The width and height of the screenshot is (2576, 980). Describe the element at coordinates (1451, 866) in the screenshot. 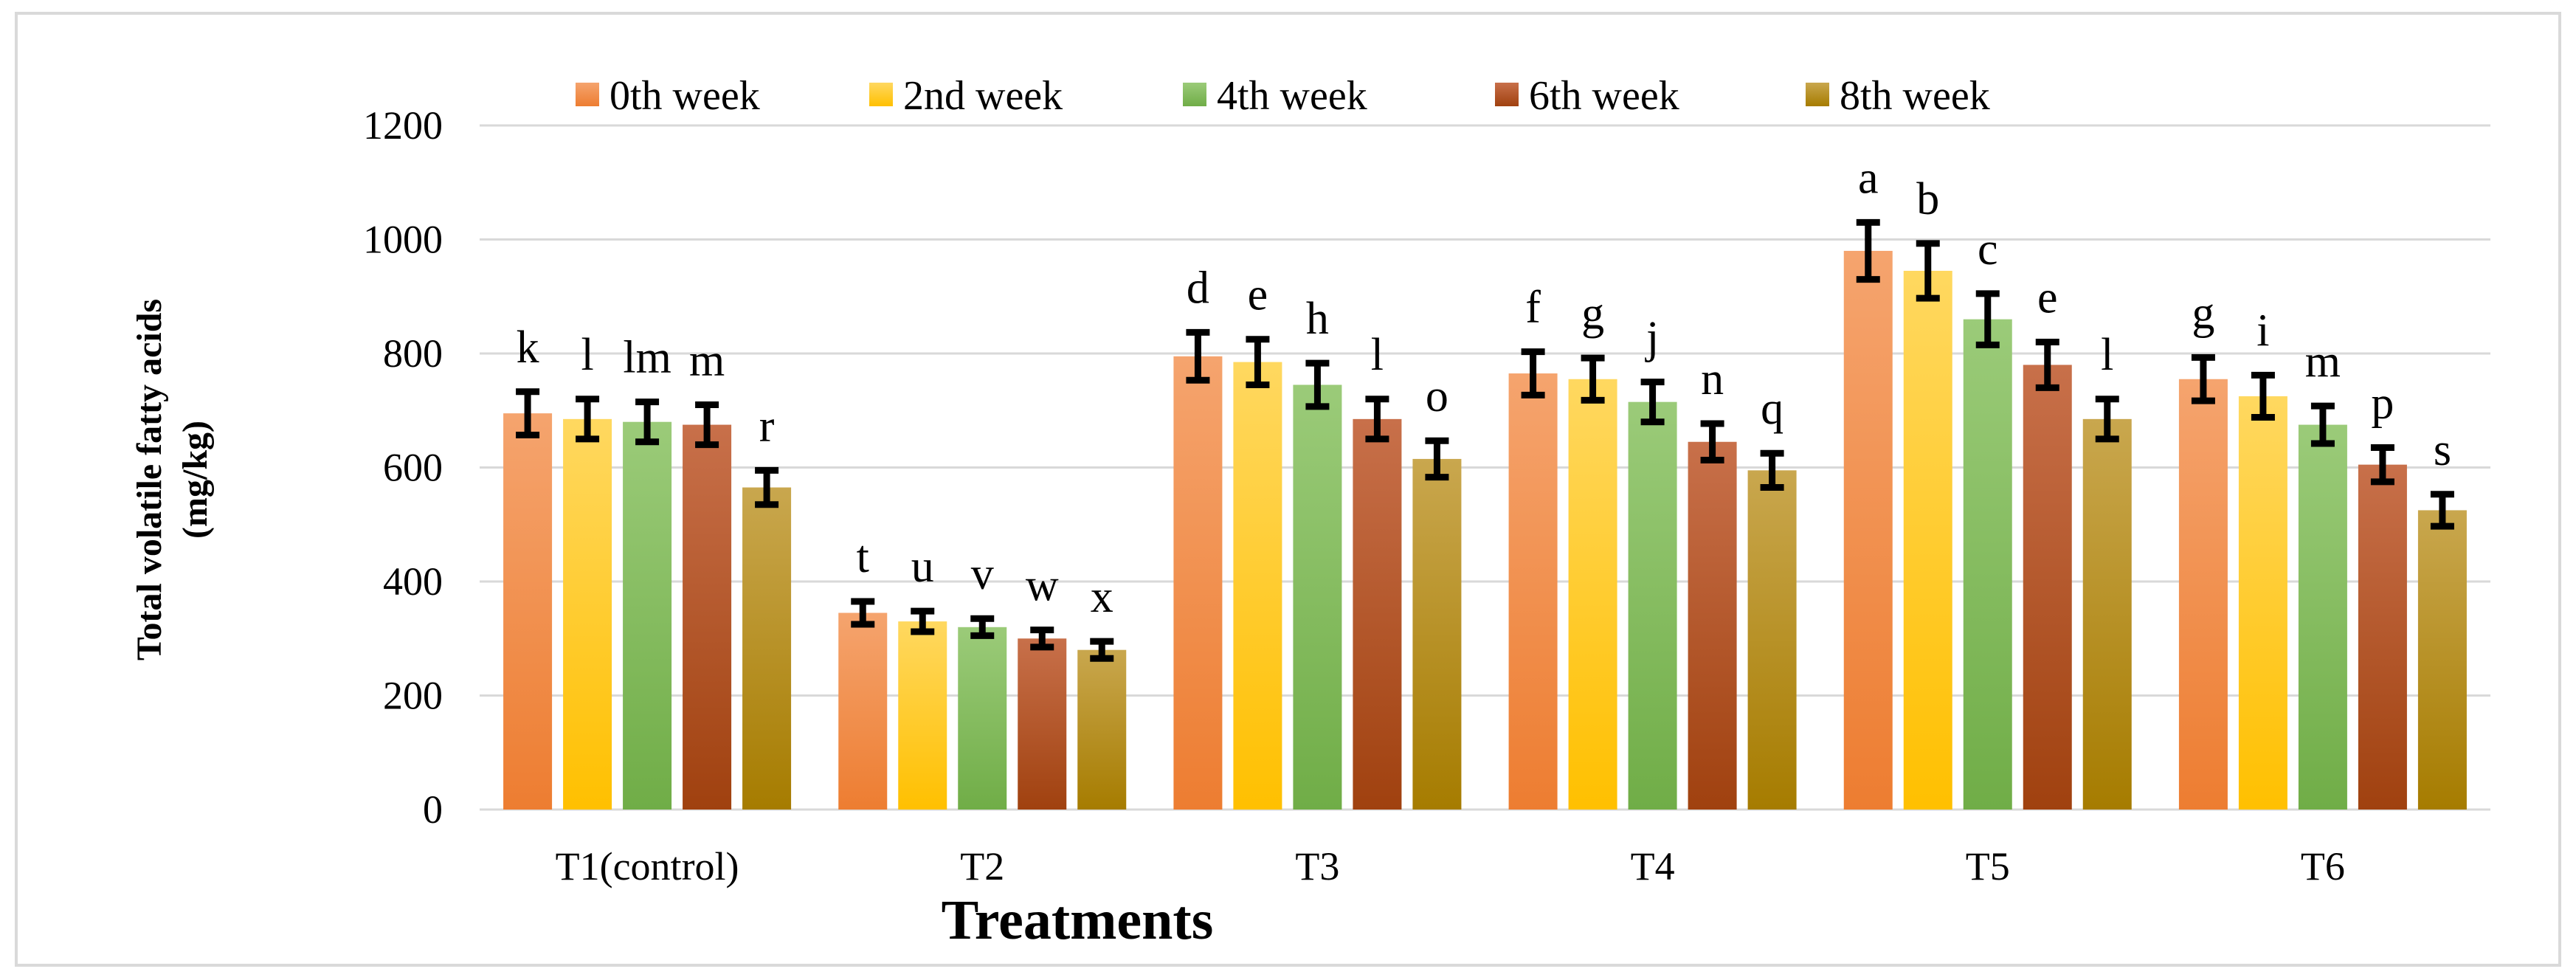

I see `x-axis-ticks: T1(control) T2 T3 T4 T5 T6` at that location.